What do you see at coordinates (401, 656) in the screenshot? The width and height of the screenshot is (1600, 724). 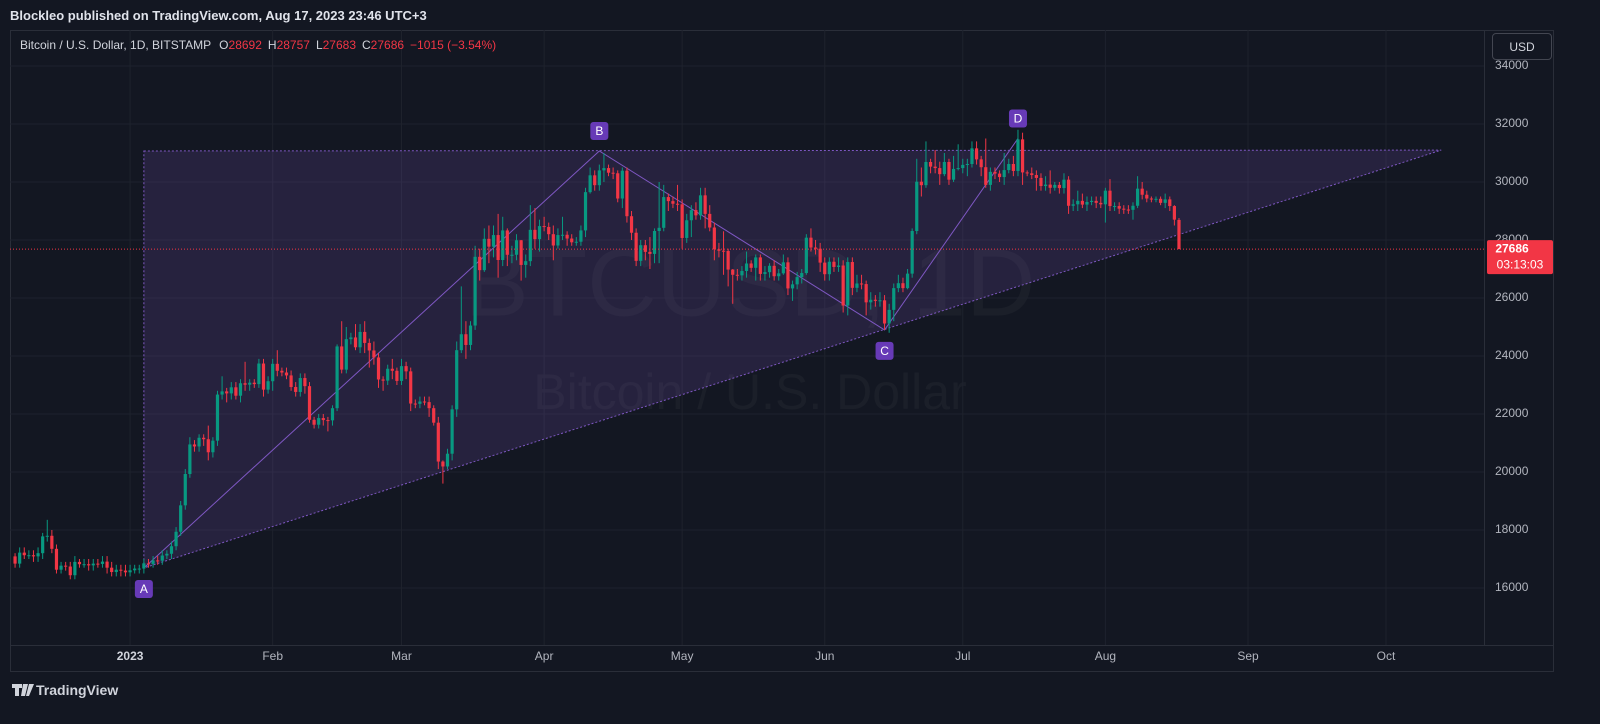 I see `x-tick-label: Mar` at bounding box center [401, 656].